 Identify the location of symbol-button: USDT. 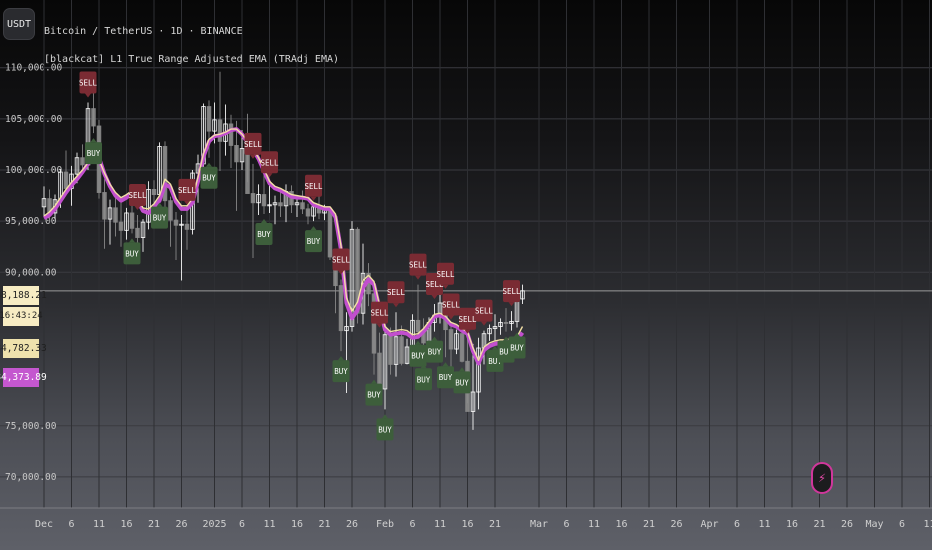
(19, 24).